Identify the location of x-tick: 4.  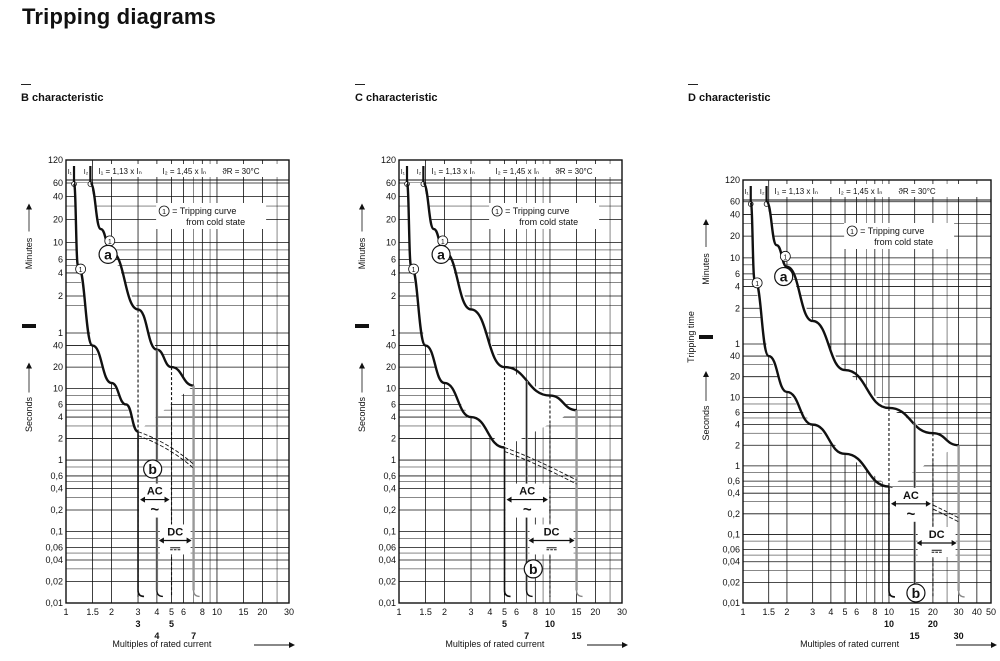
(489, 612).